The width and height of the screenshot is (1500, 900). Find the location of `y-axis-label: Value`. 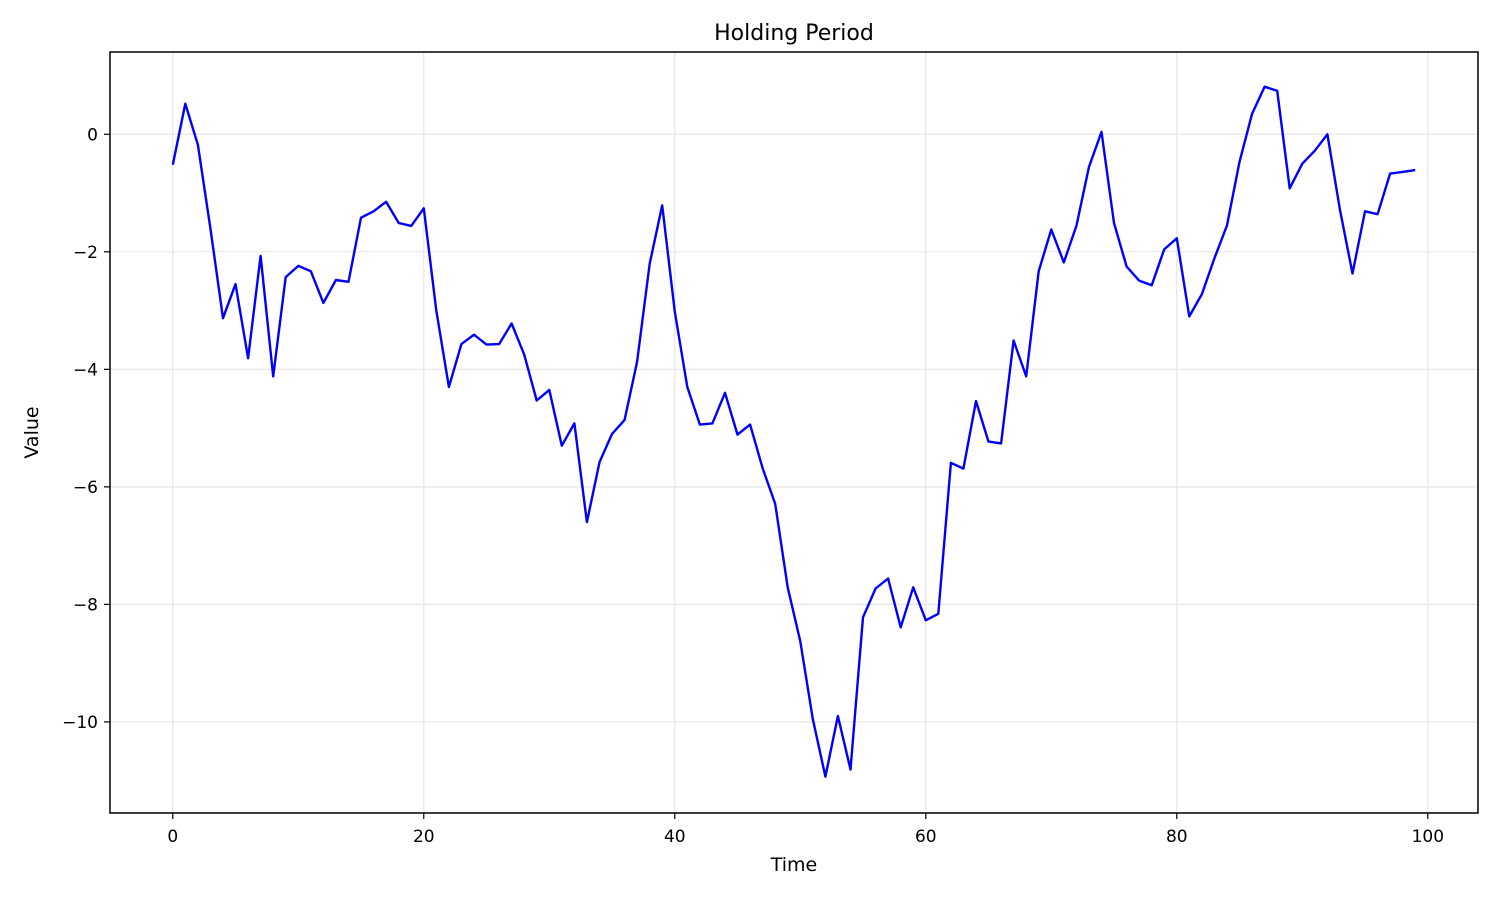

y-axis-label: Value is located at coordinates (32, 432).